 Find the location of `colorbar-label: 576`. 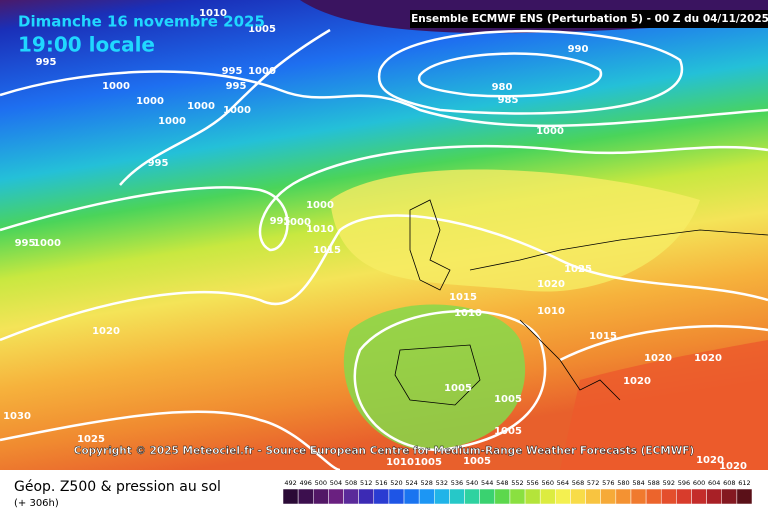

colorbar-label: 576 is located at coordinates (608, 483).